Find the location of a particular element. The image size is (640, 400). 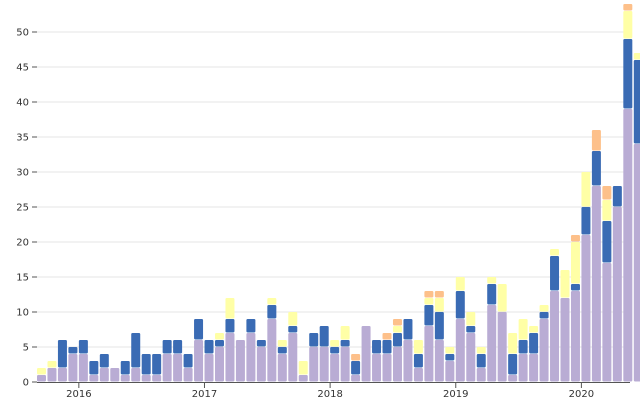

y-tick-label-40: 40 is located at coordinates (22, 103).